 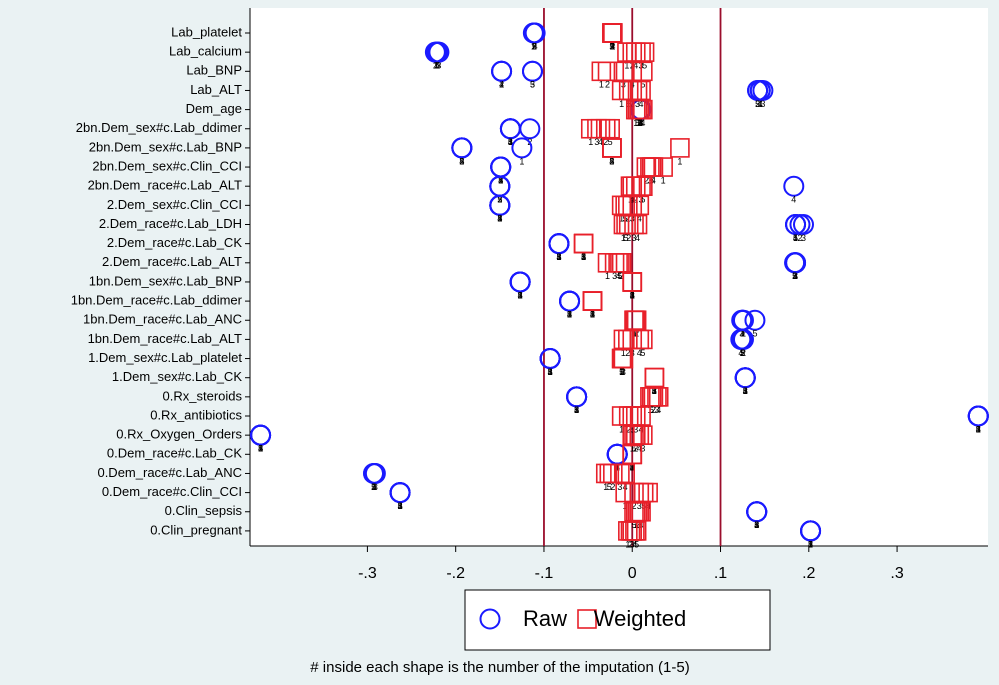 I want to click on y-tick-label: 2bn.Dem_sex#c.Lab_BNP, so click(x=165, y=146).